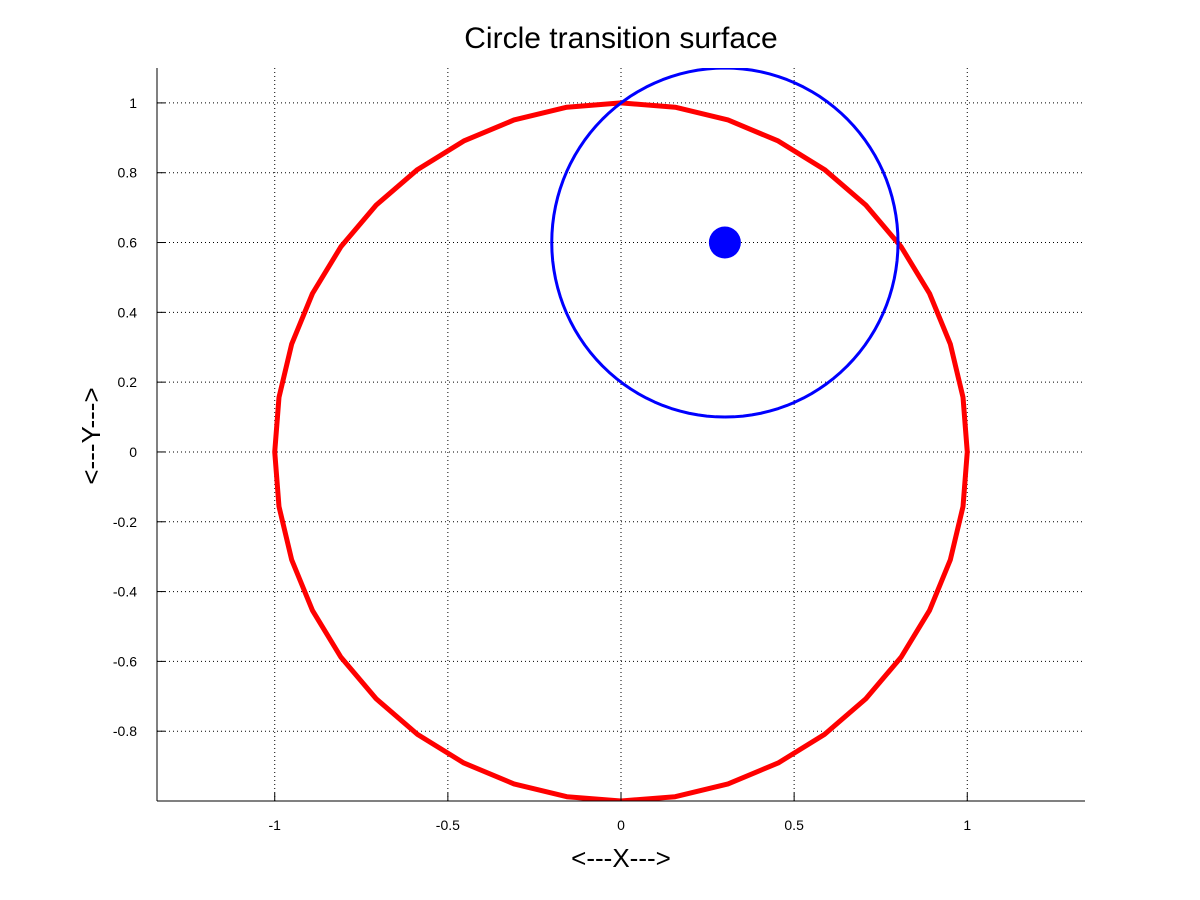 The image size is (1200, 900). What do you see at coordinates (125, 661) in the screenshot?
I see `y-tick-label: -0.6` at bounding box center [125, 661].